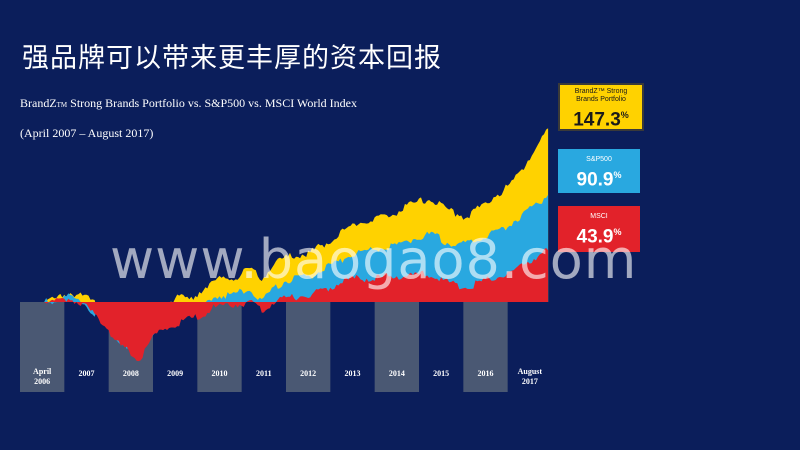 Image resolution: width=800 pixels, height=450 pixels. I want to click on chart-period: (April 2007 – August 2017), so click(87, 133).